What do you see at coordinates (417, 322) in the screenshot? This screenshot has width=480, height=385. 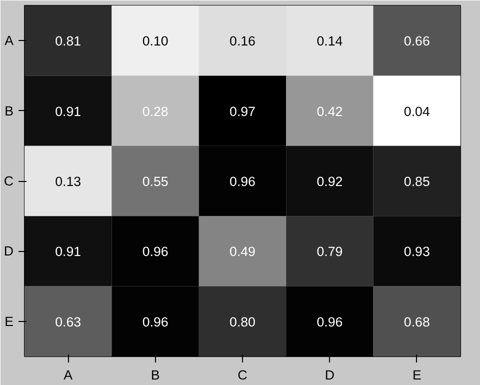 I see `data-label: 0.68` at bounding box center [417, 322].